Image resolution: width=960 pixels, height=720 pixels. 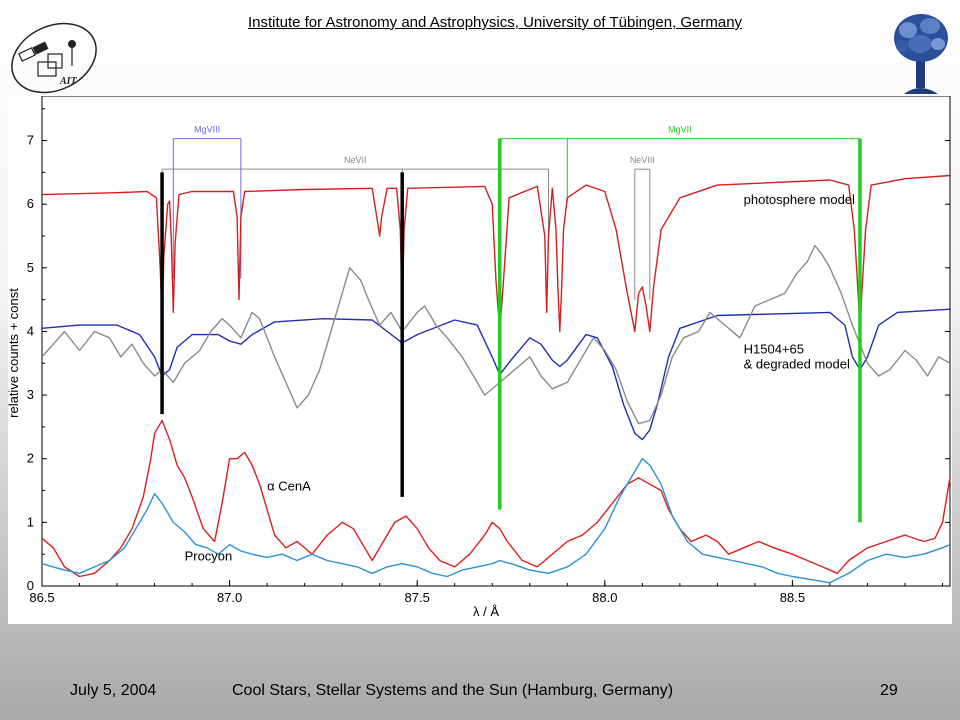 What do you see at coordinates (54, 58) in the screenshot?
I see `ait-logo: AIT` at bounding box center [54, 58].